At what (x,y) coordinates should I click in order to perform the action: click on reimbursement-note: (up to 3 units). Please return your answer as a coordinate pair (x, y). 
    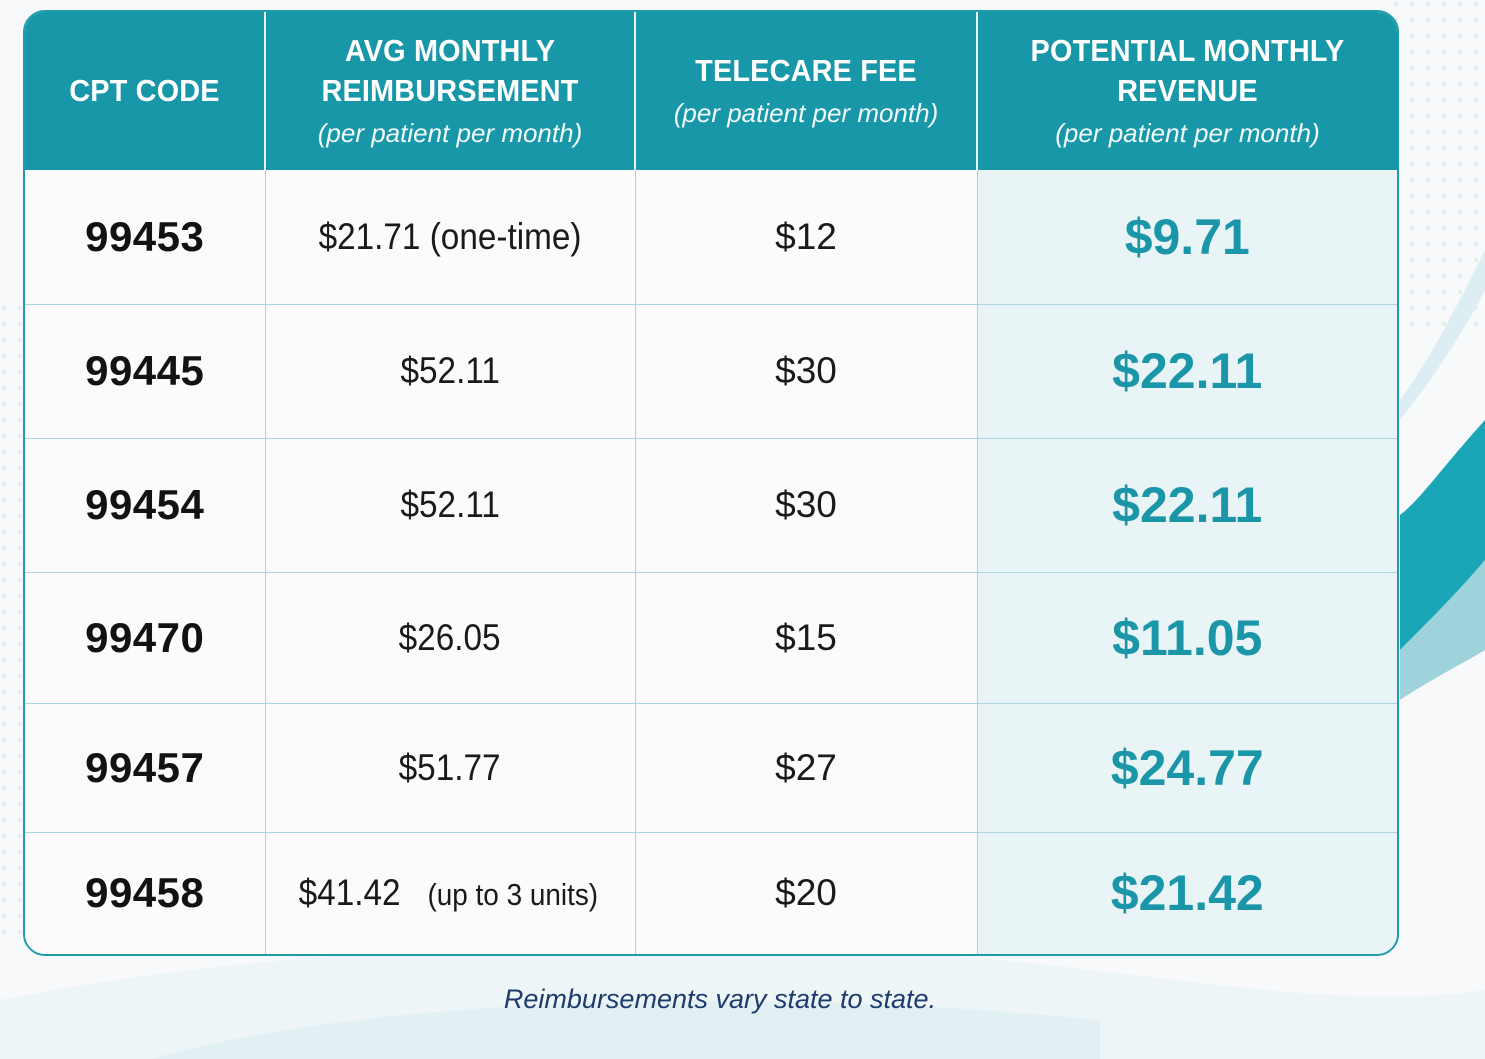
    Looking at the image, I should click on (512, 895).